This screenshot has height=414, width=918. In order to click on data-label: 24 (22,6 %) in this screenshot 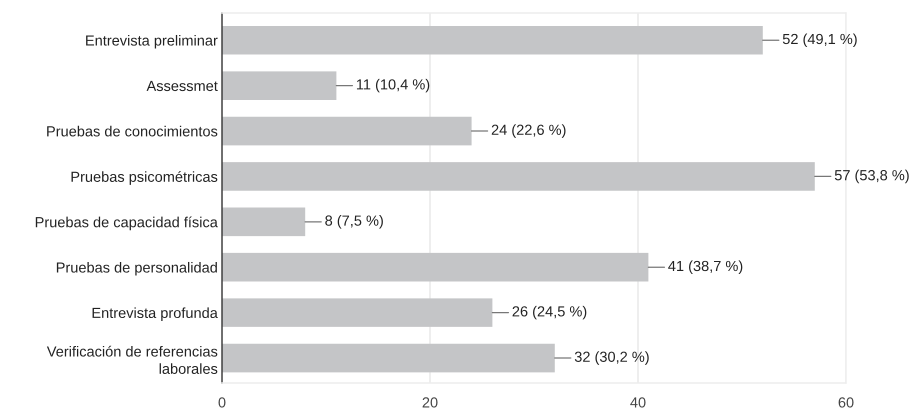, I will do `click(529, 131)`.